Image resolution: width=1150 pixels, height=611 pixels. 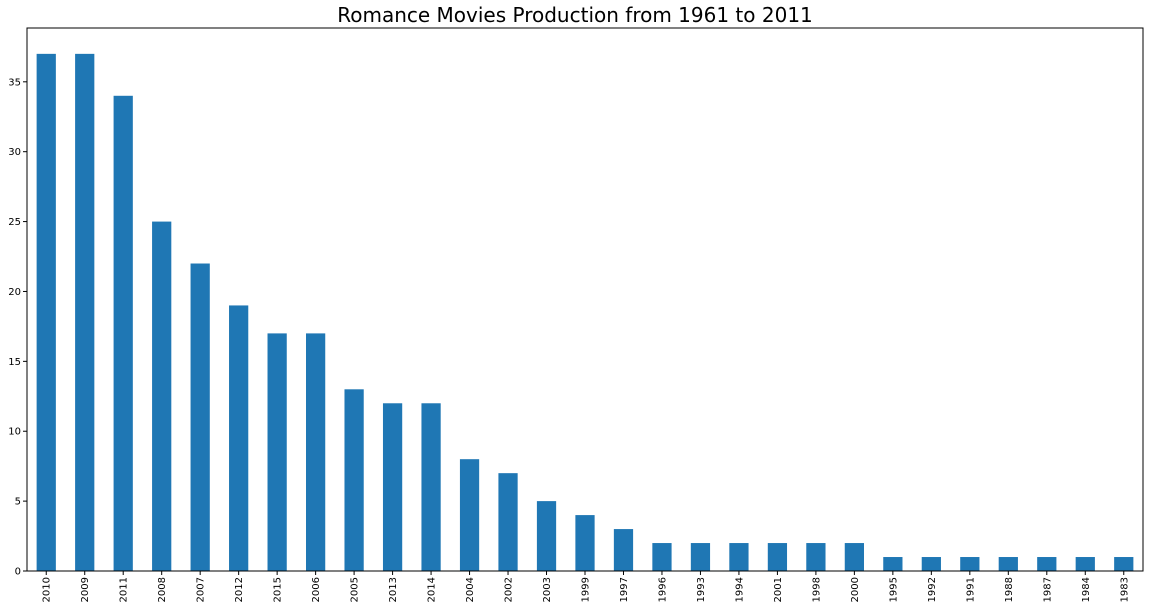 I want to click on x-tick-label-2003: 2003, so click(x=547, y=589).